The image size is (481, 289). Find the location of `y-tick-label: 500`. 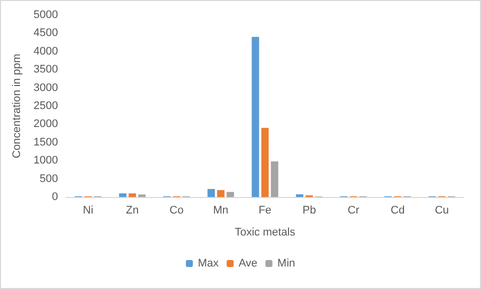

y-tick-label: 500 is located at coordinates (49, 178).